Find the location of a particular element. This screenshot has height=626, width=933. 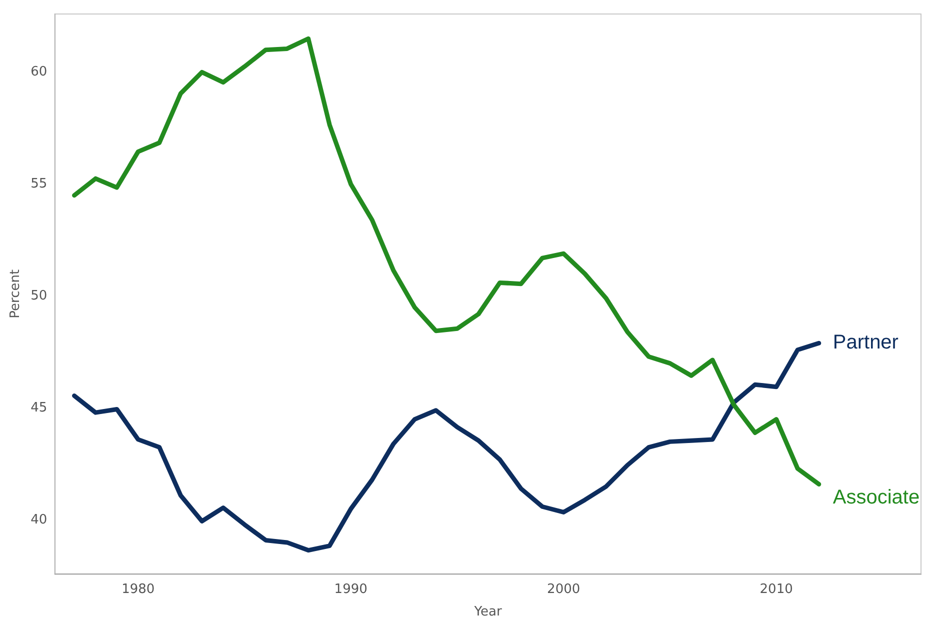

x-tick-label: 2010 is located at coordinates (776, 589).